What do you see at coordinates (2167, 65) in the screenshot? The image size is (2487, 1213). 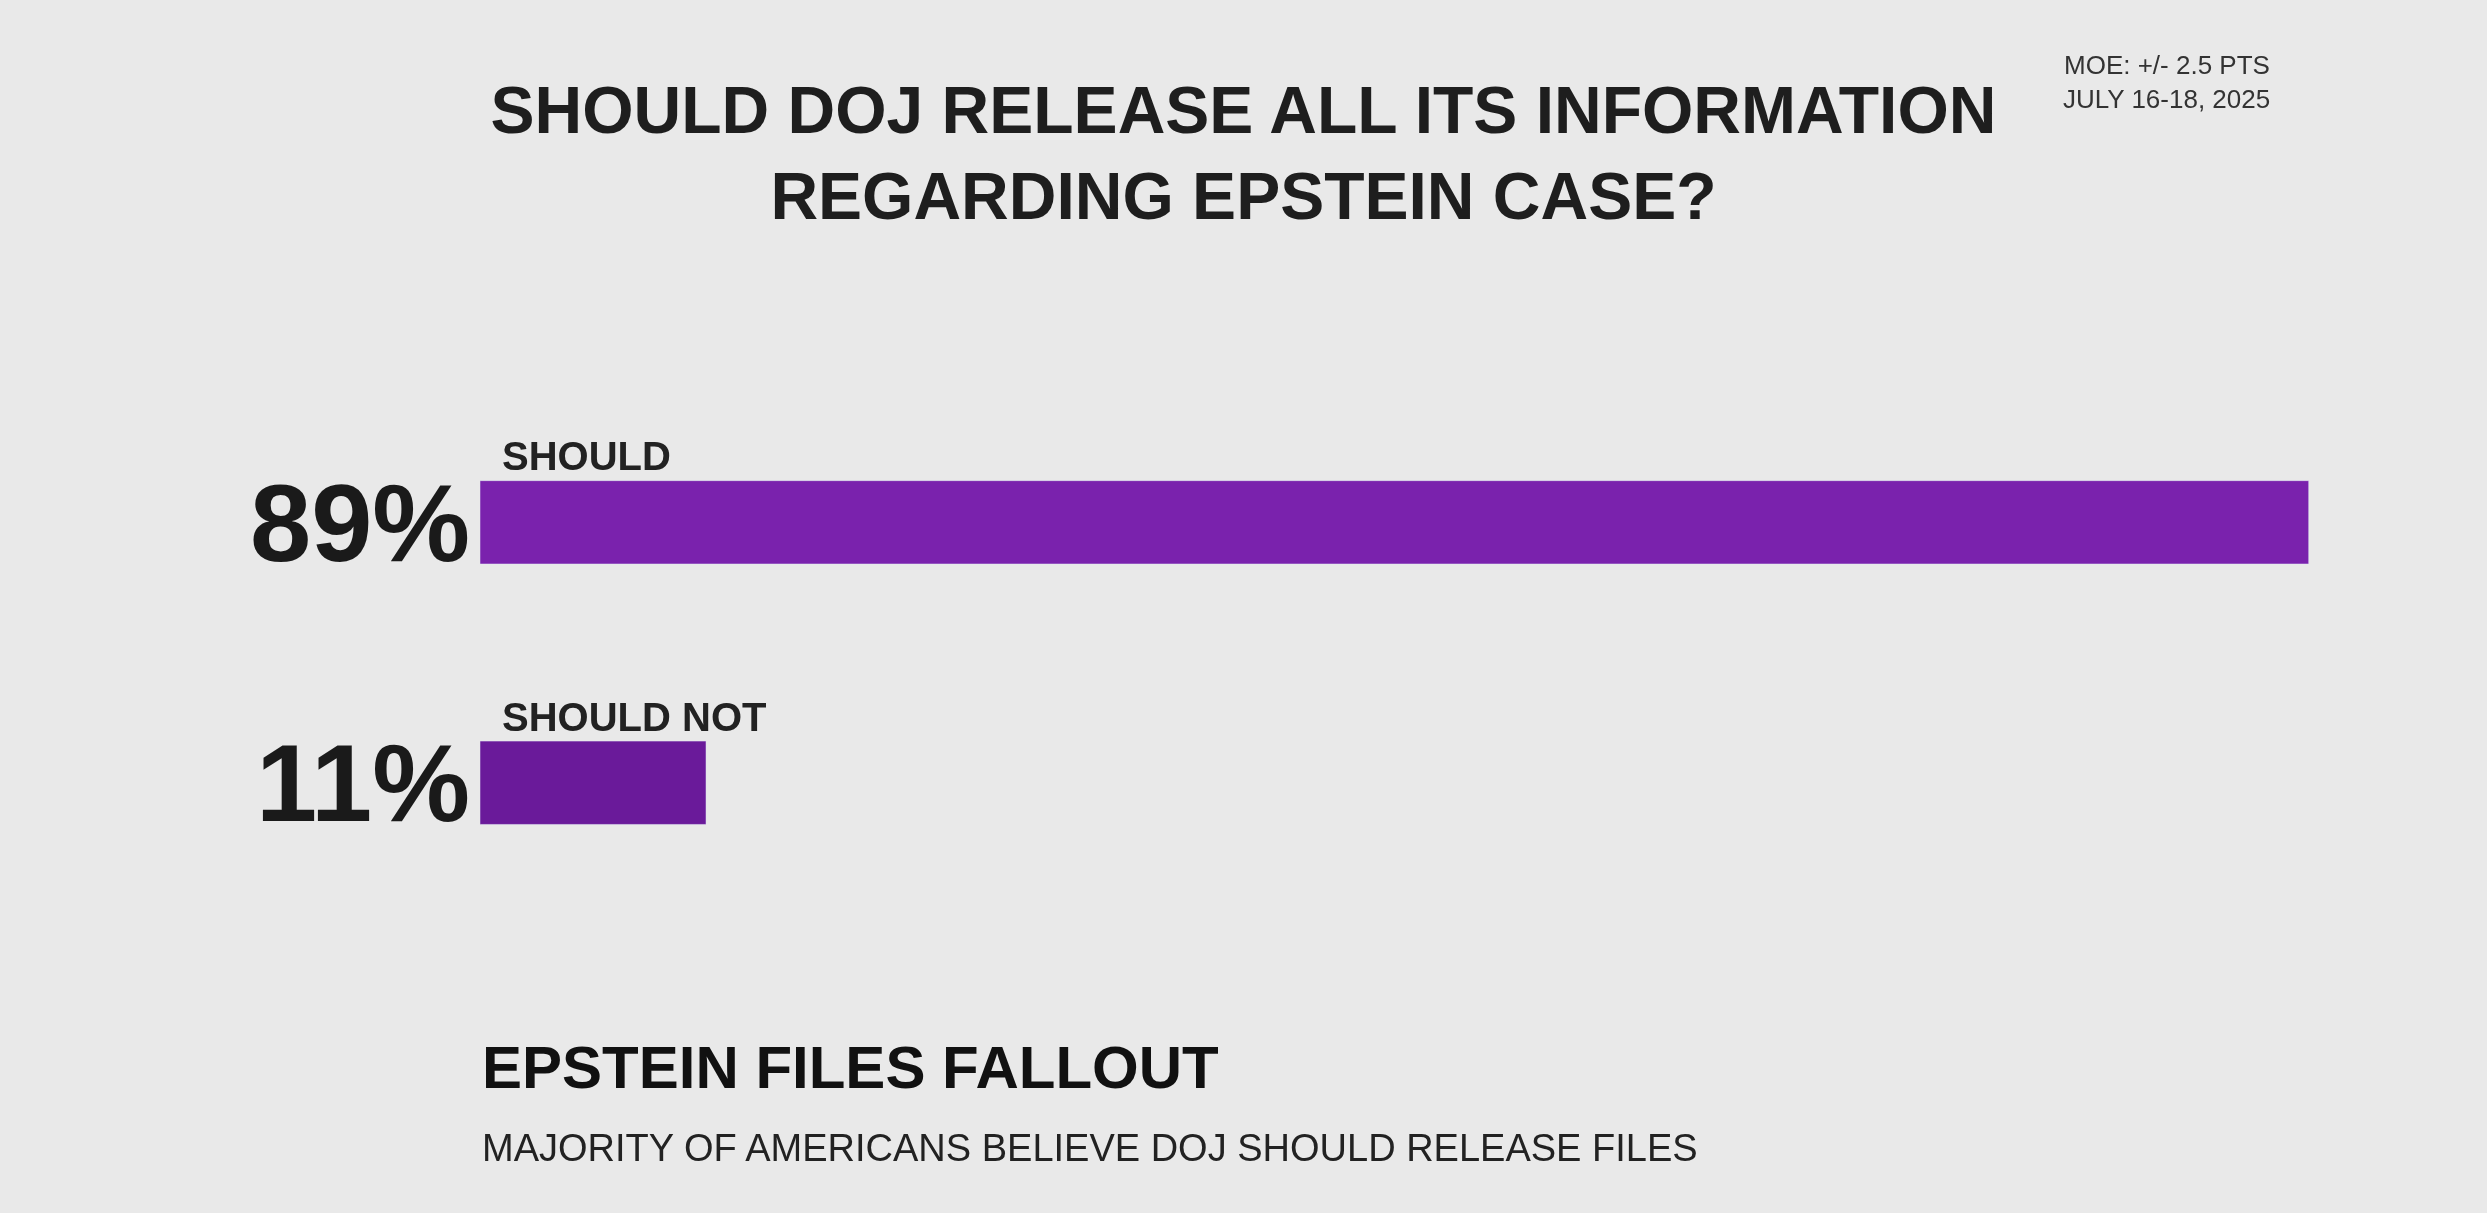 I see `text: MOE: +/- 2.5 PTS` at bounding box center [2167, 65].